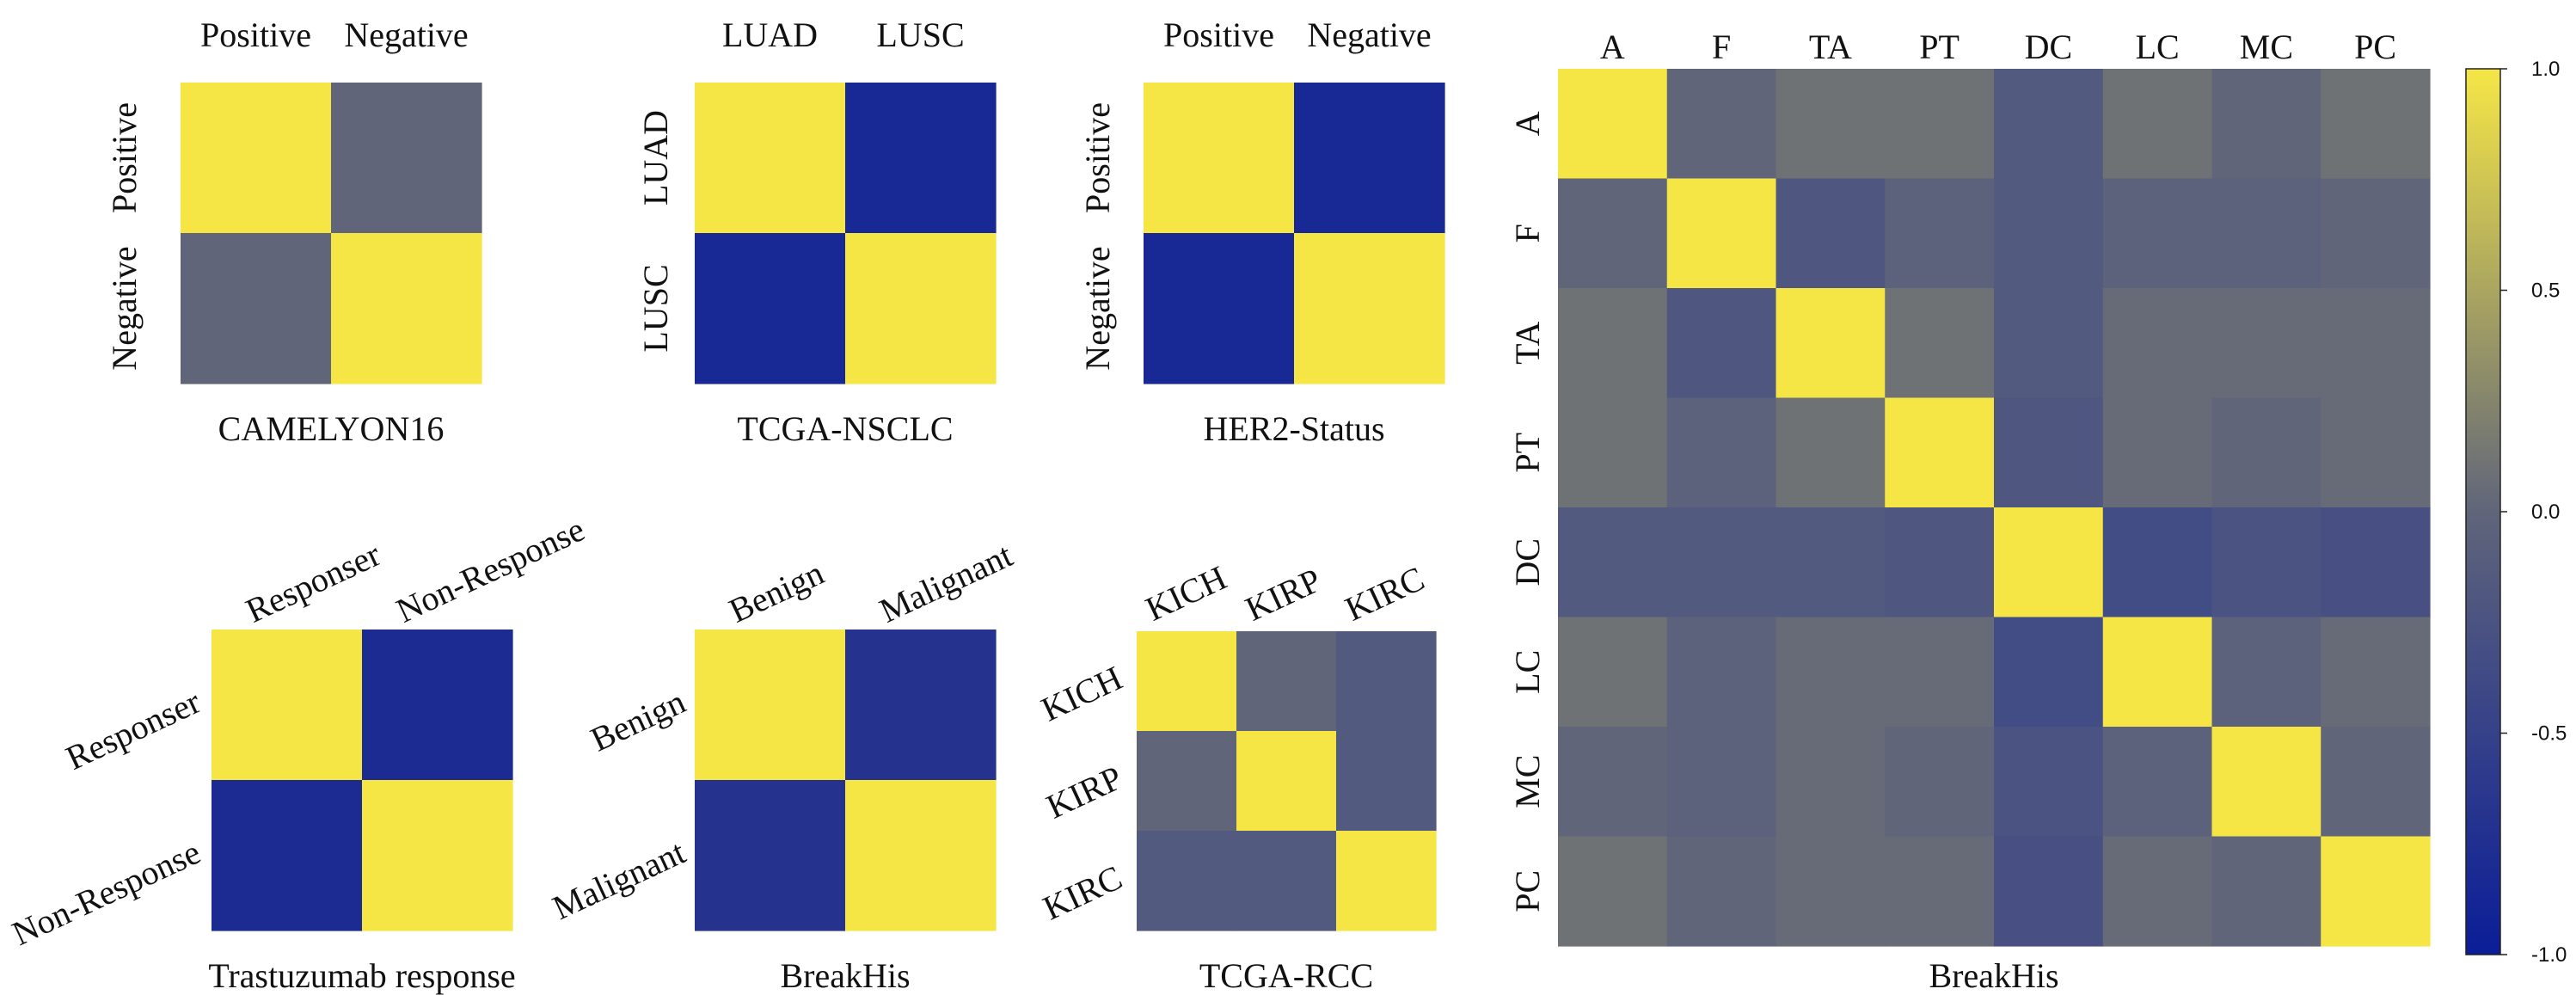 This screenshot has height=995, width=2576. I want to click on column-label: Malignant, so click(946, 583).